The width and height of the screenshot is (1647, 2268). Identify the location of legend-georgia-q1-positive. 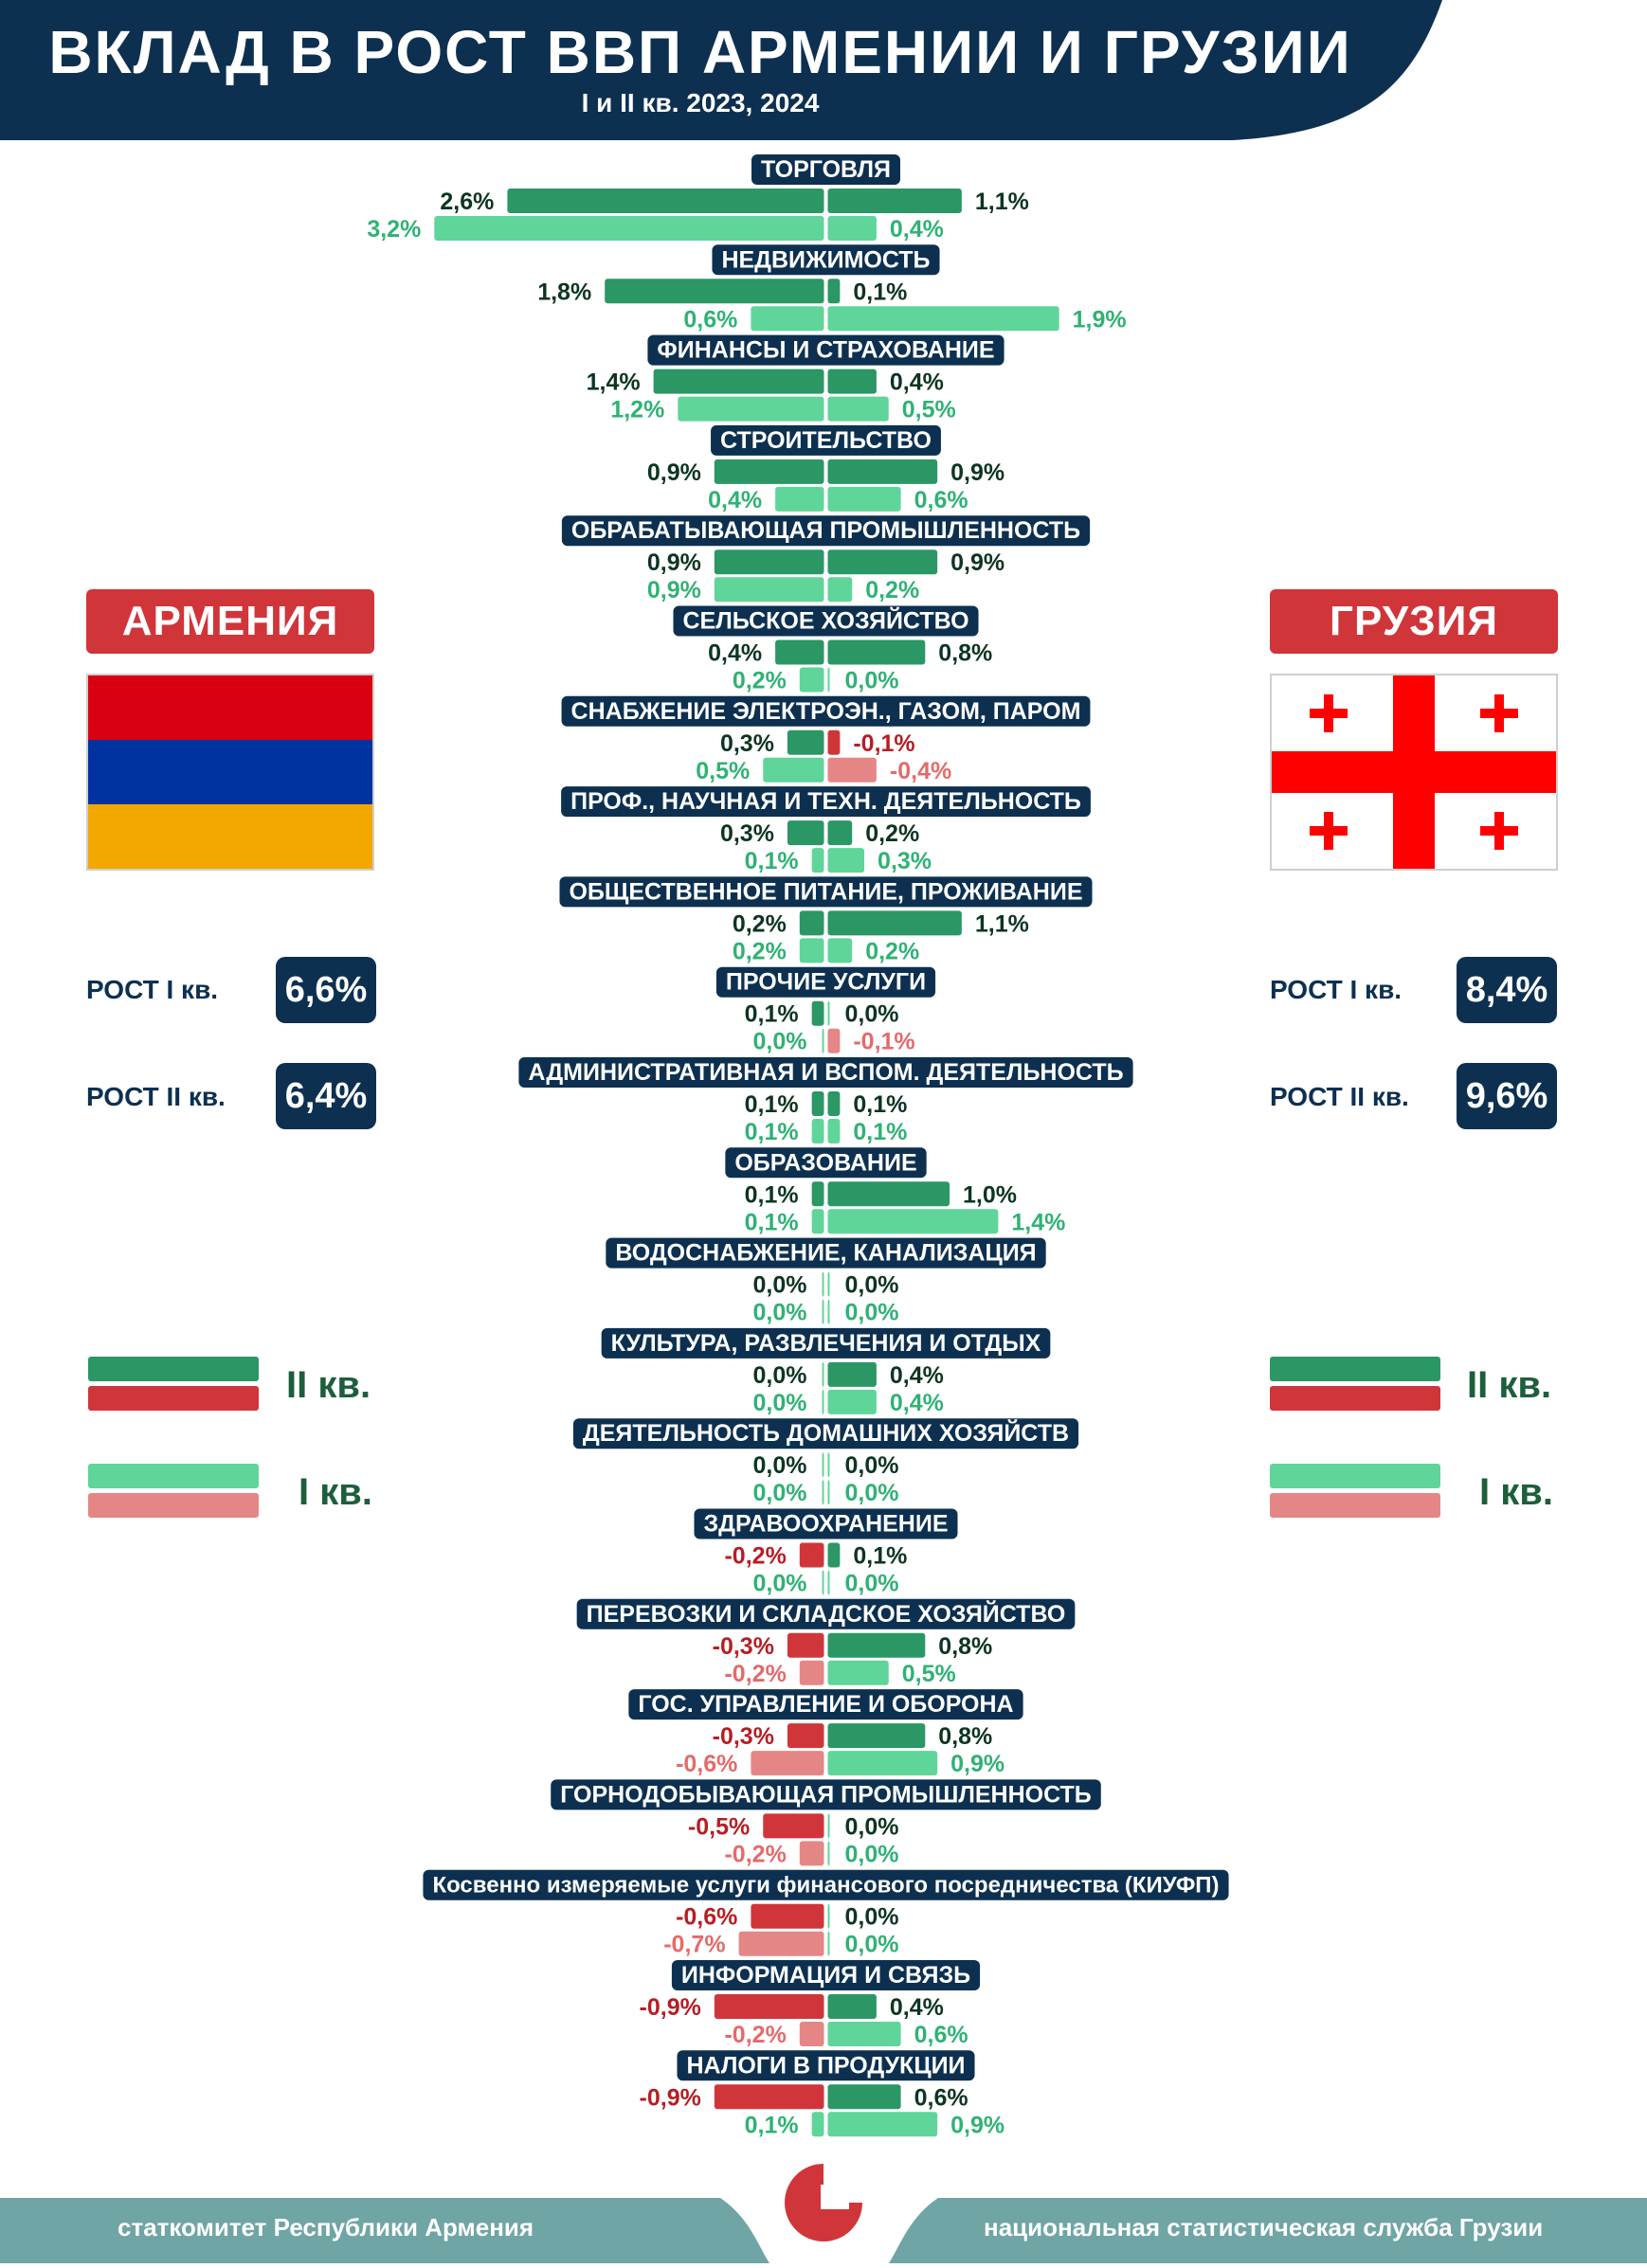
(1355, 1476).